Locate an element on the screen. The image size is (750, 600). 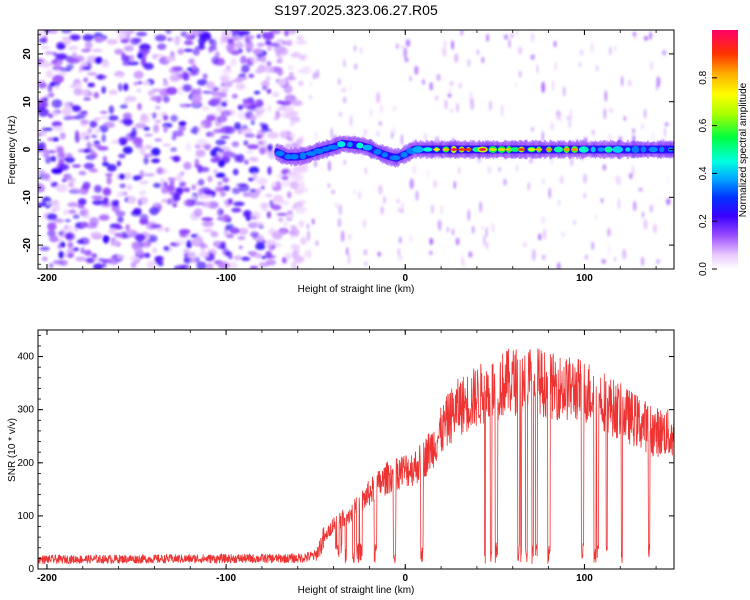
colorbar-label: Normalized spectral amplitude is located at coordinates (743, 149).